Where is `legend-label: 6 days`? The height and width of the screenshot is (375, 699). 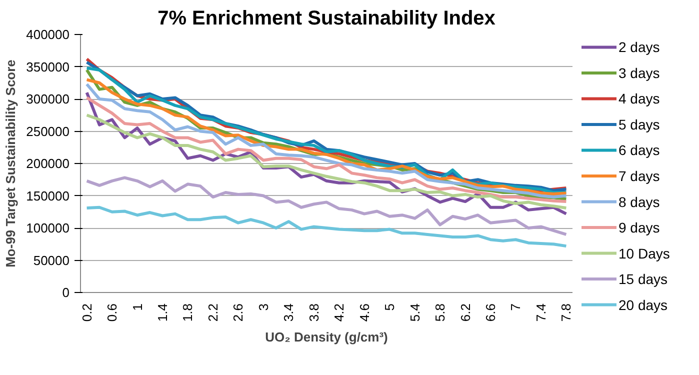
legend-label: 6 days is located at coordinates (639, 150).